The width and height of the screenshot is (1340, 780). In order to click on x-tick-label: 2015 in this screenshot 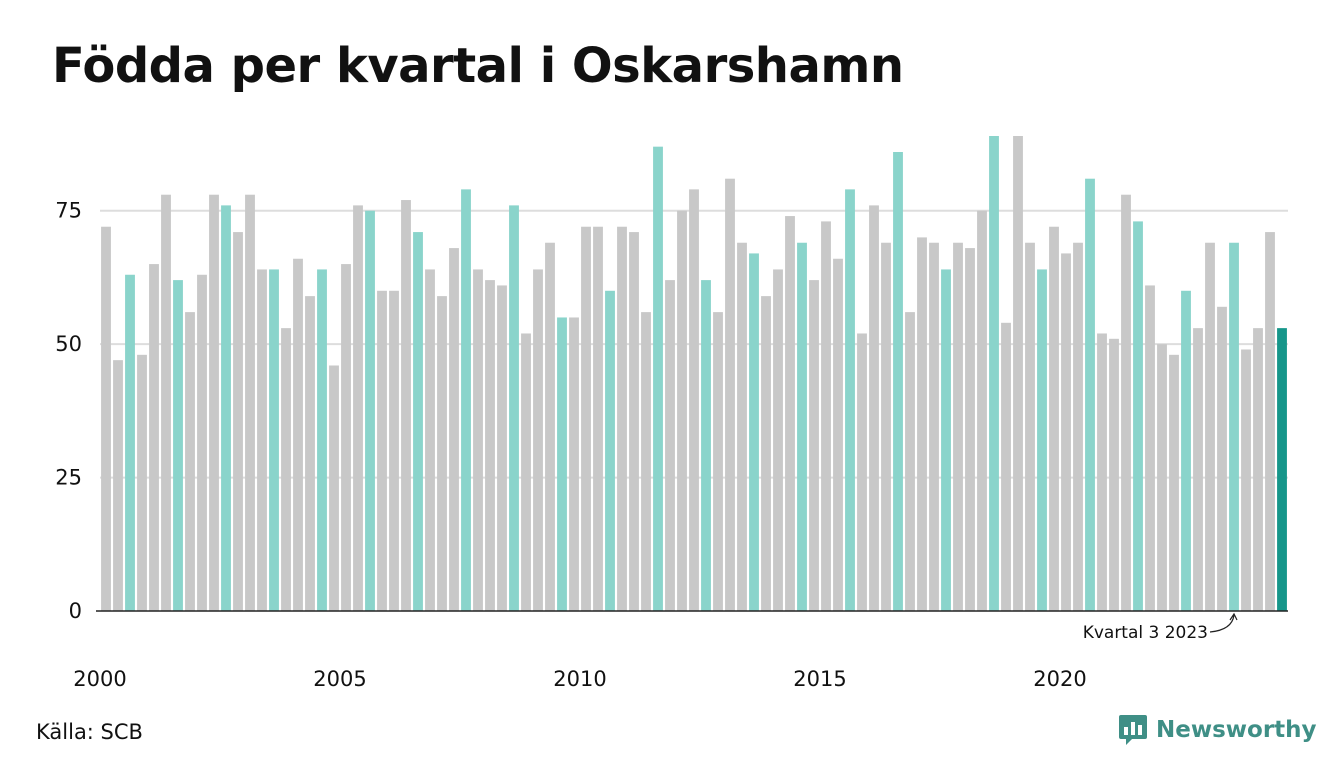, I will do `click(819, 679)`.